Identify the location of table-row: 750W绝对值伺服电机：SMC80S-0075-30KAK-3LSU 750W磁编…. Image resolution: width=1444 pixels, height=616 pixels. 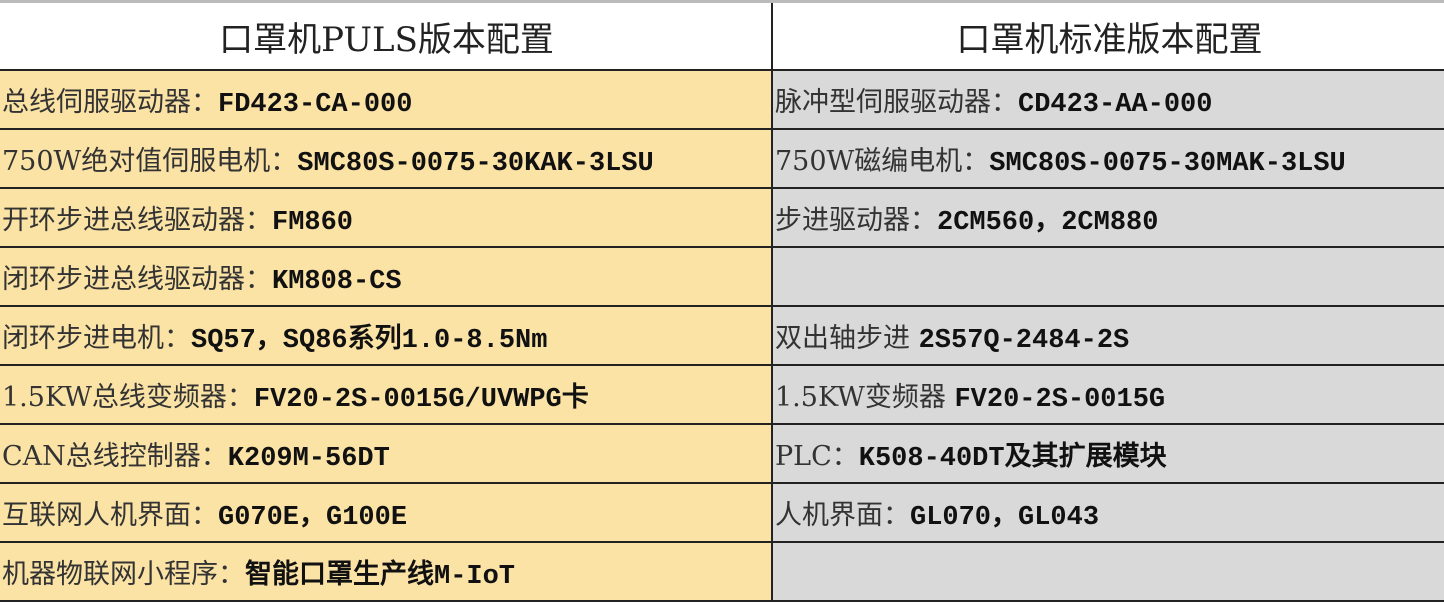
(722, 158).